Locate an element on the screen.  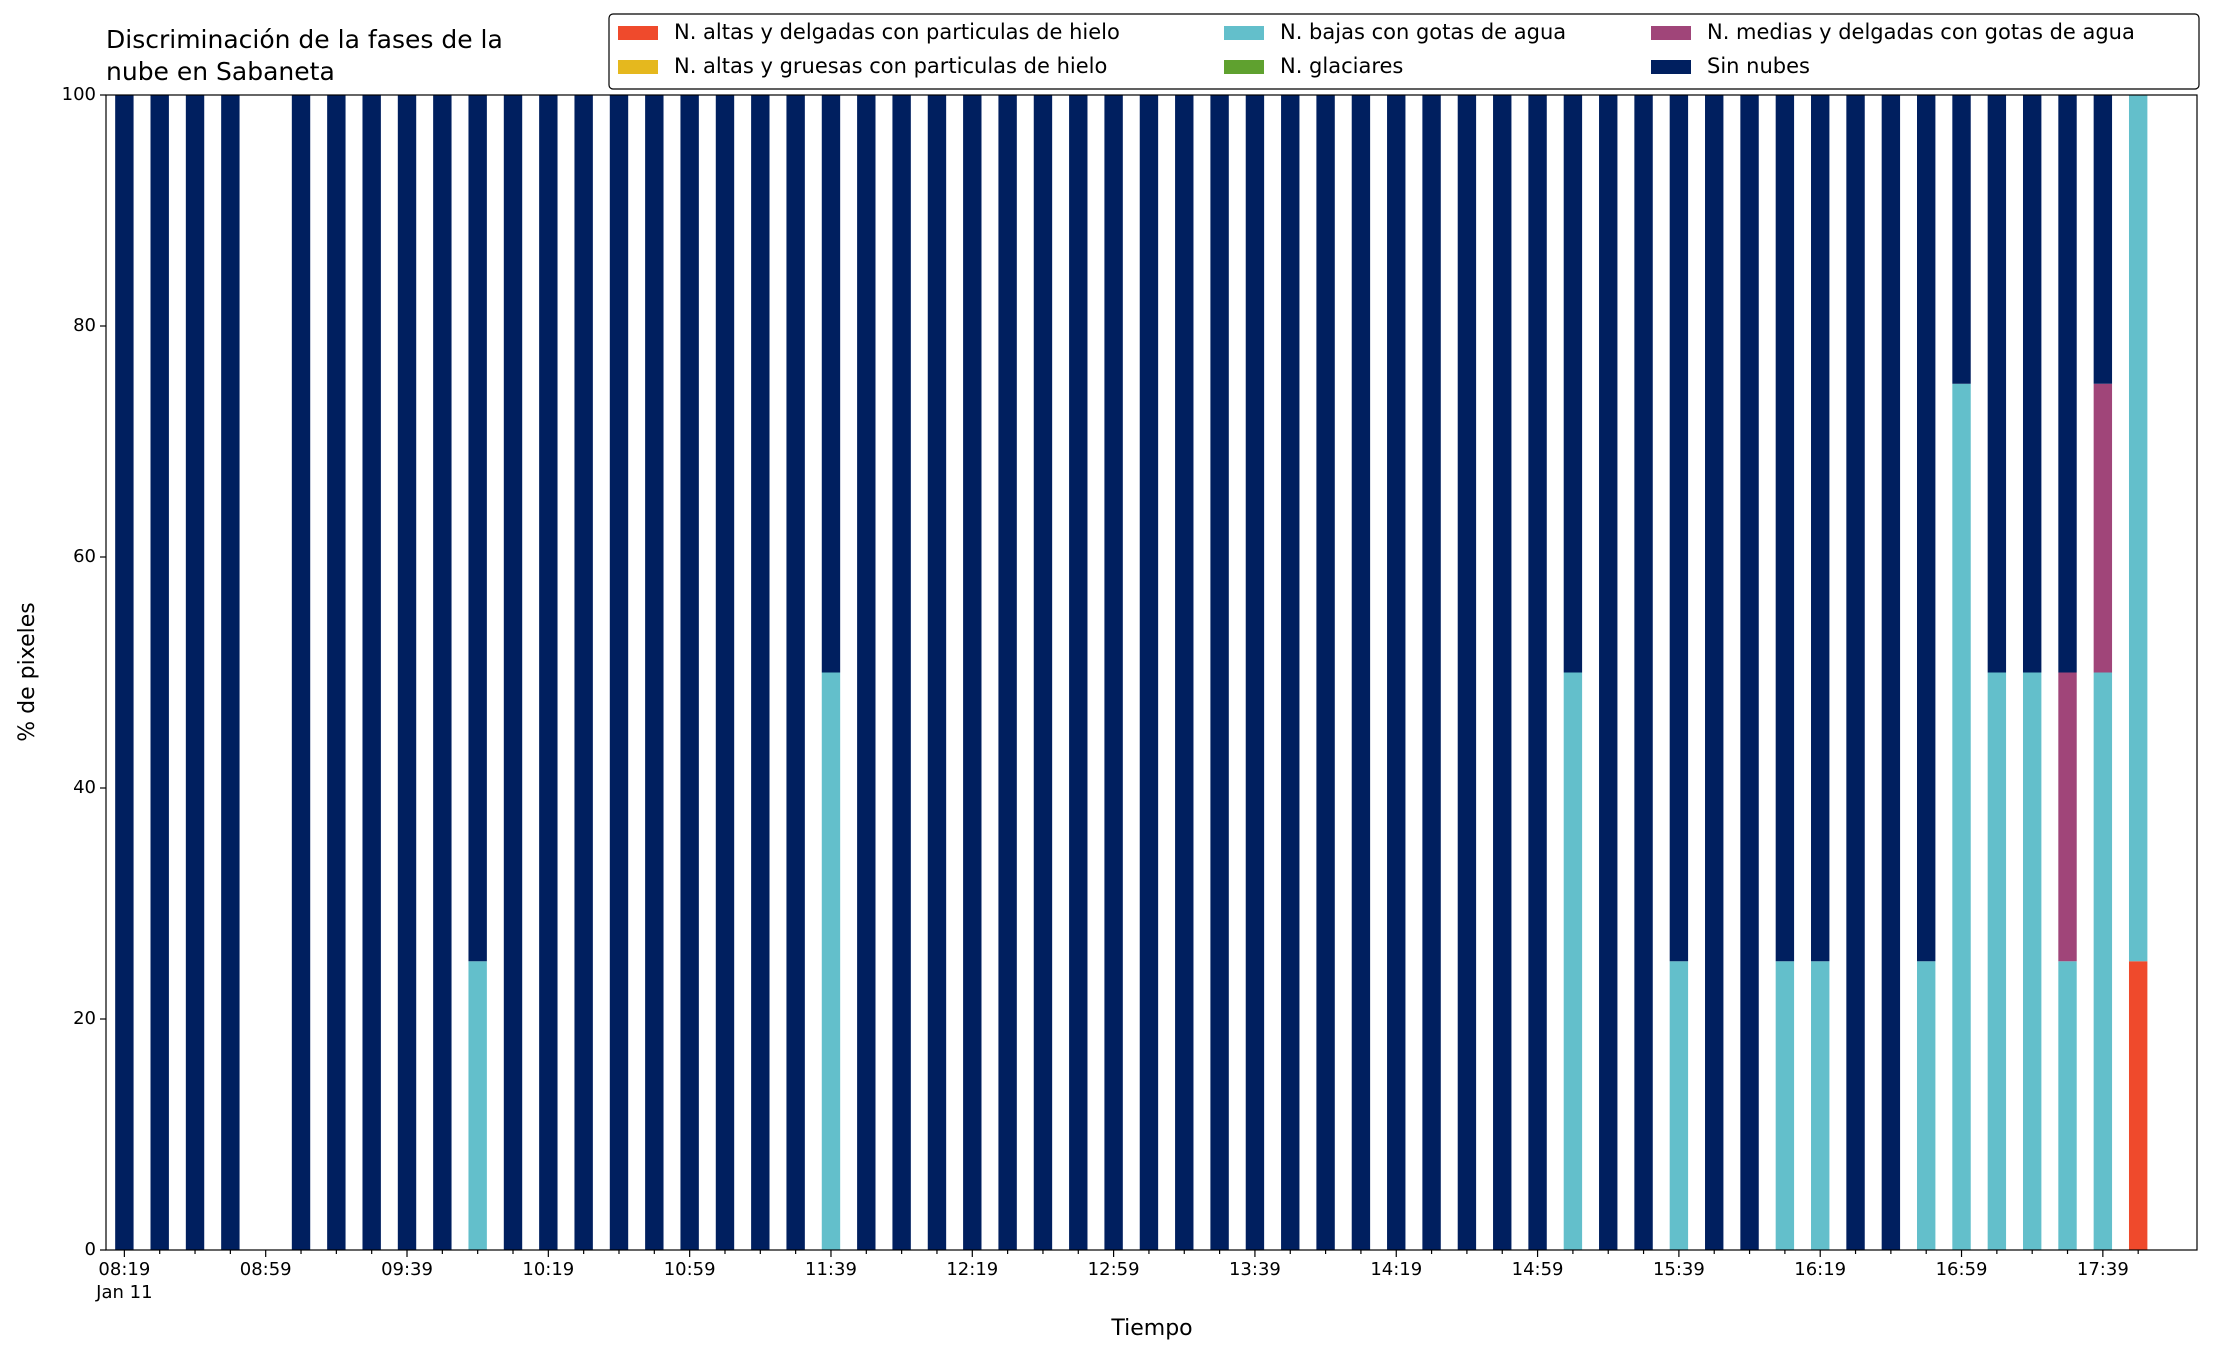
legend-label: N. glaciares is located at coordinates (1341, 66).